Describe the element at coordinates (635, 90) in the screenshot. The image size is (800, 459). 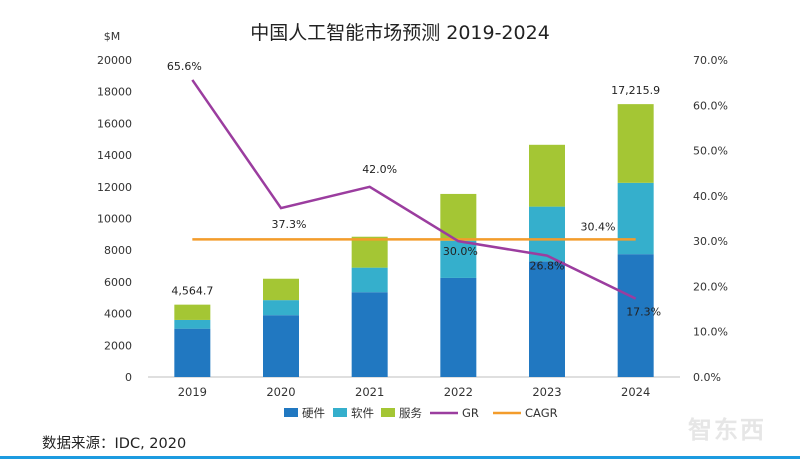
I see `bar-total-label: 17,215.9` at that location.